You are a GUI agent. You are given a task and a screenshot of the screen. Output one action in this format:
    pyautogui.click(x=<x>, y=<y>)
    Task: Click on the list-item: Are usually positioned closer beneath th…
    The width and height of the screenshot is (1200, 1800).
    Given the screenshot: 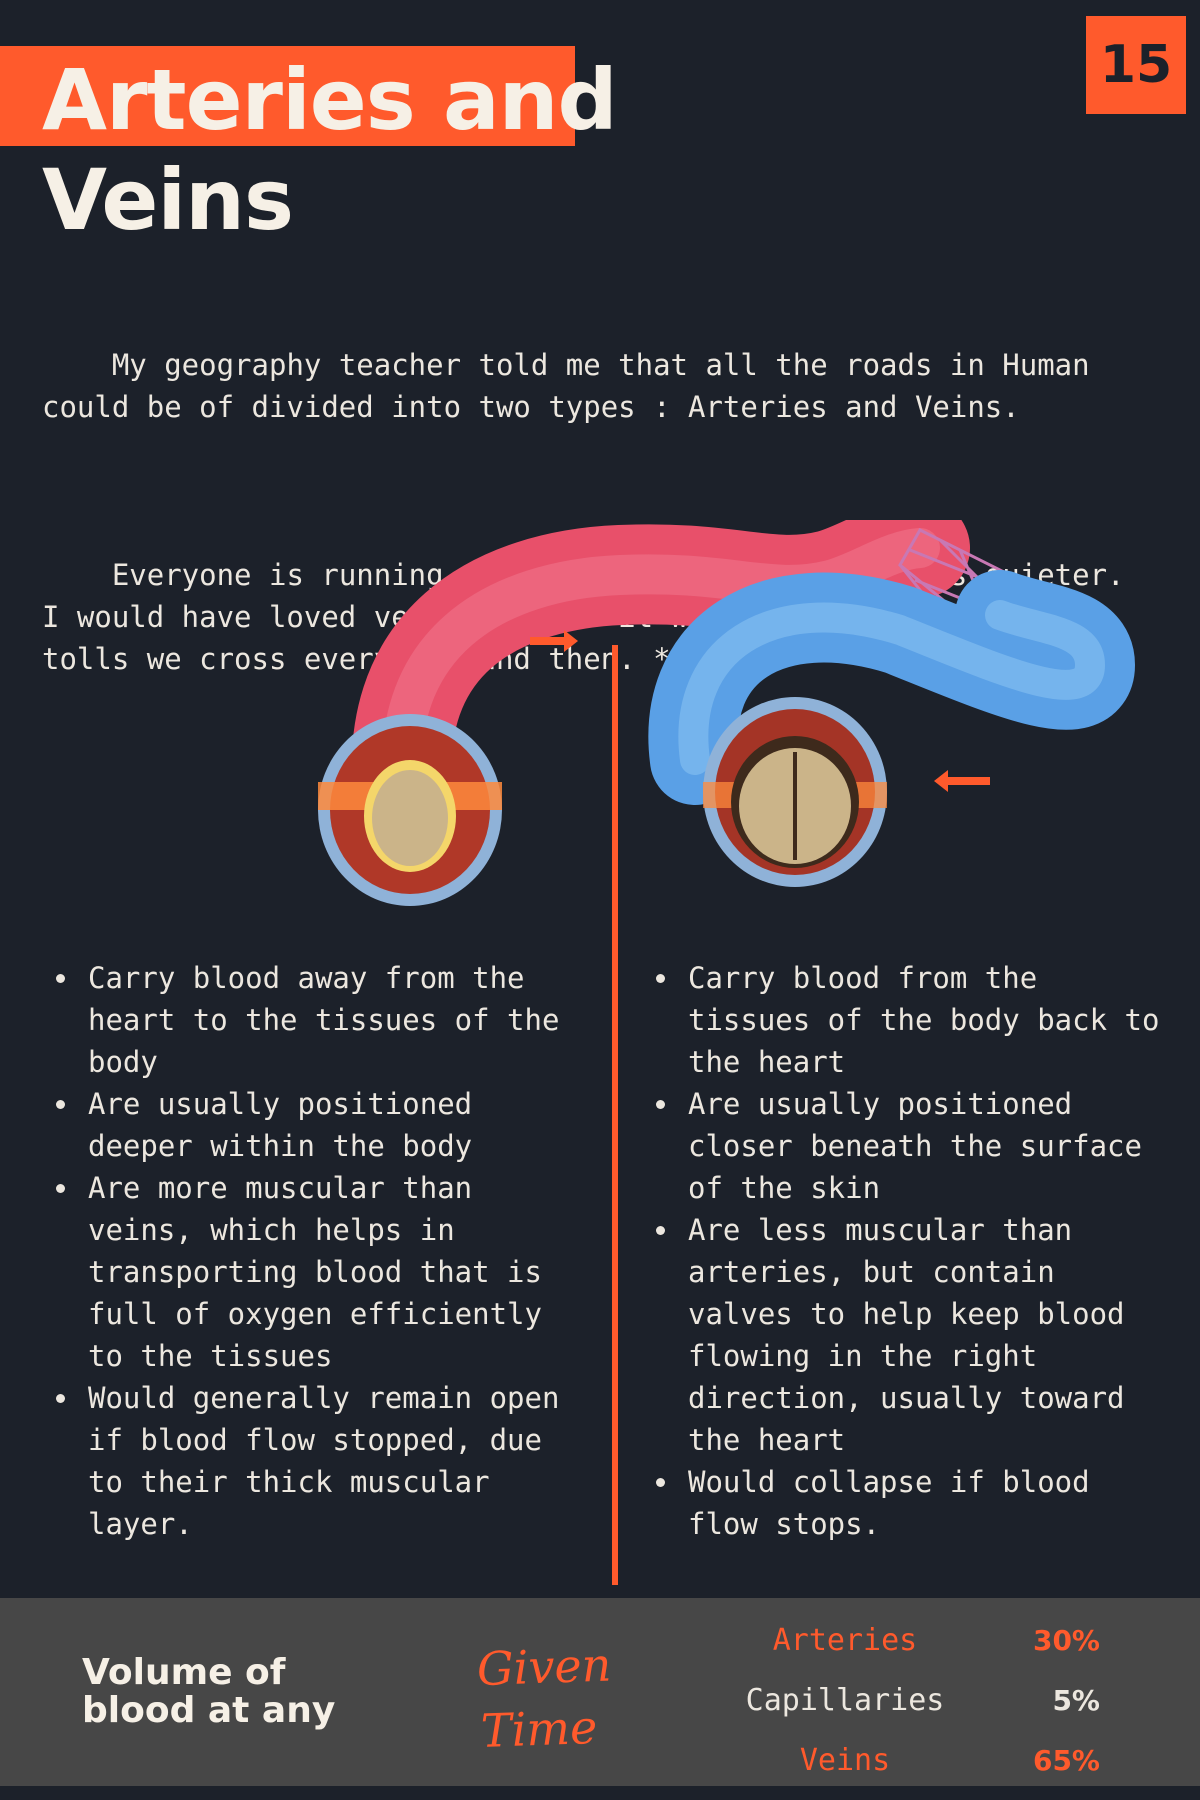 What is the action you would take?
    pyautogui.click(x=902, y=1146)
    